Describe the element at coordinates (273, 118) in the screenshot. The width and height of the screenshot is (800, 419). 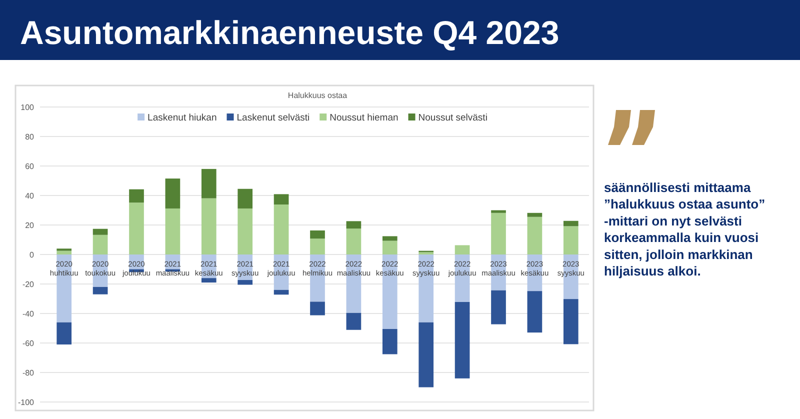
I see `legend-label: Laskenut selvästi` at that location.